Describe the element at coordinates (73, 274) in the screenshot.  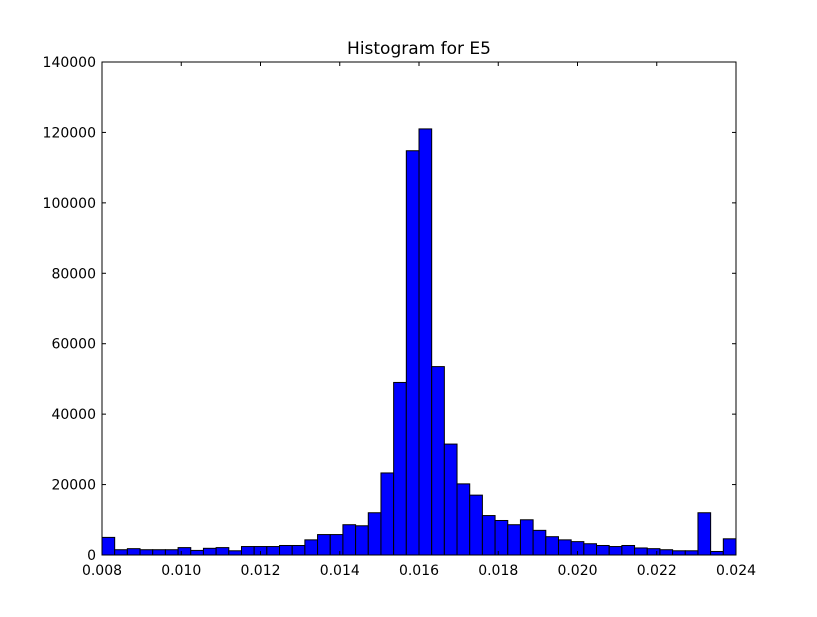
I see `y-tick-label: 80000` at that location.